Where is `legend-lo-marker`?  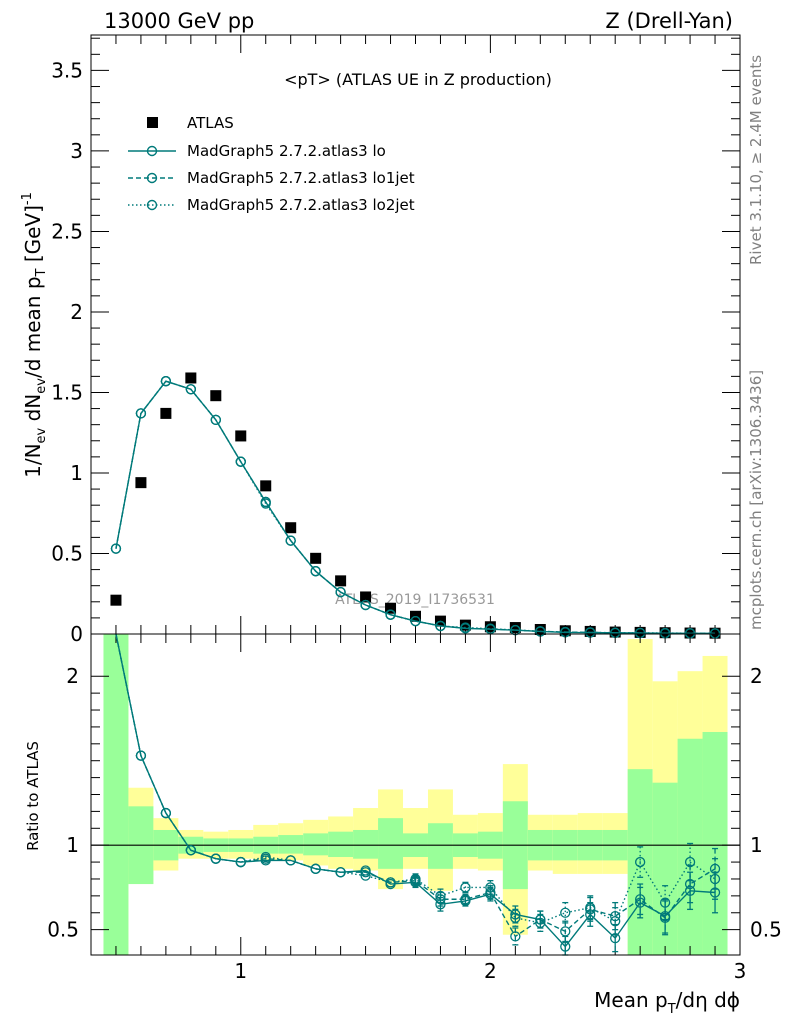 legend-lo-marker is located at coordinates (152, 151).